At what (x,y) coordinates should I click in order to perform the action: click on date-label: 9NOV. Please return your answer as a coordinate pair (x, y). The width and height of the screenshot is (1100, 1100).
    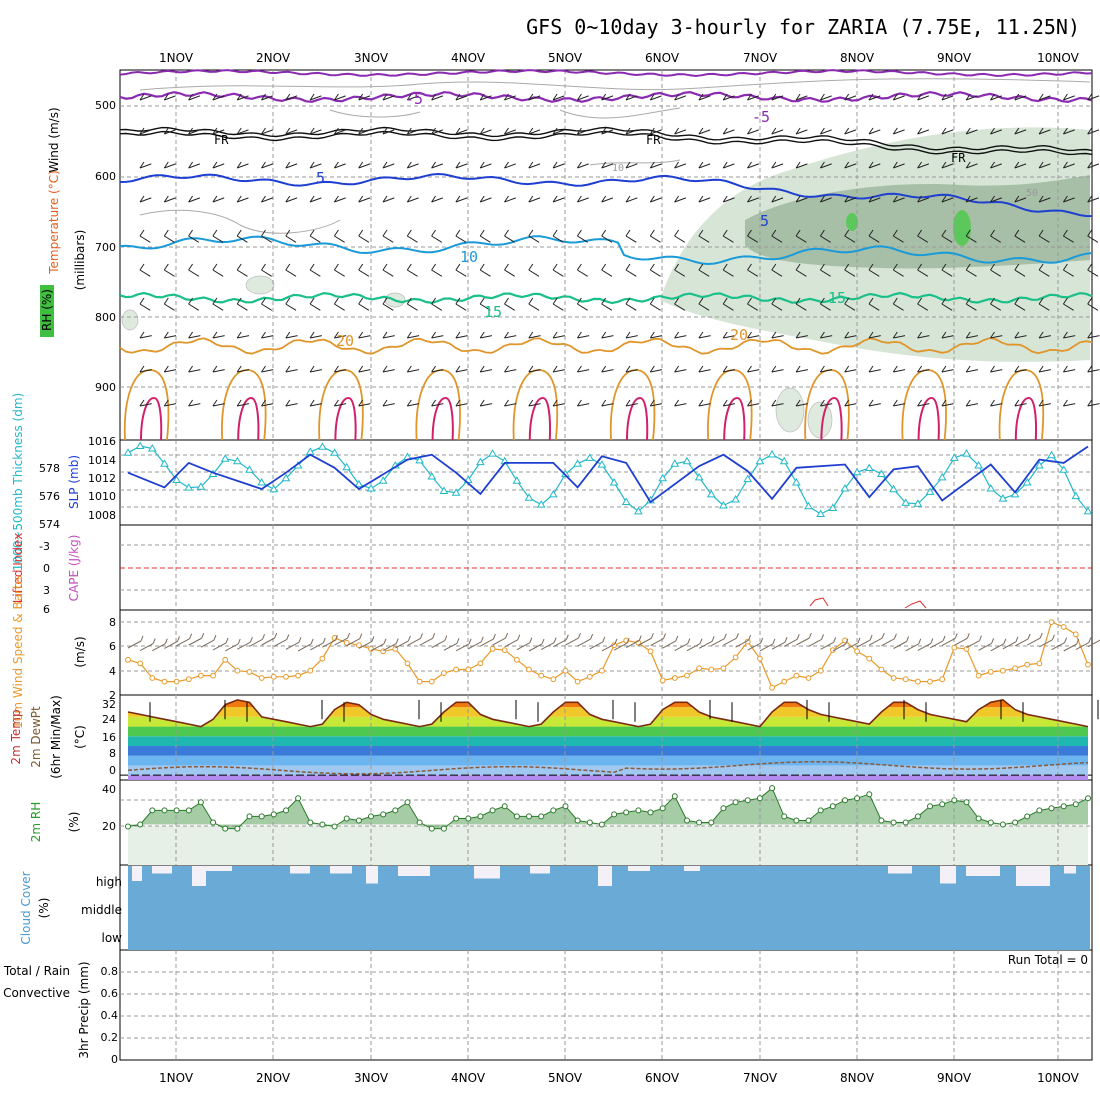
    Looking at the image, I should click on (954, 58).